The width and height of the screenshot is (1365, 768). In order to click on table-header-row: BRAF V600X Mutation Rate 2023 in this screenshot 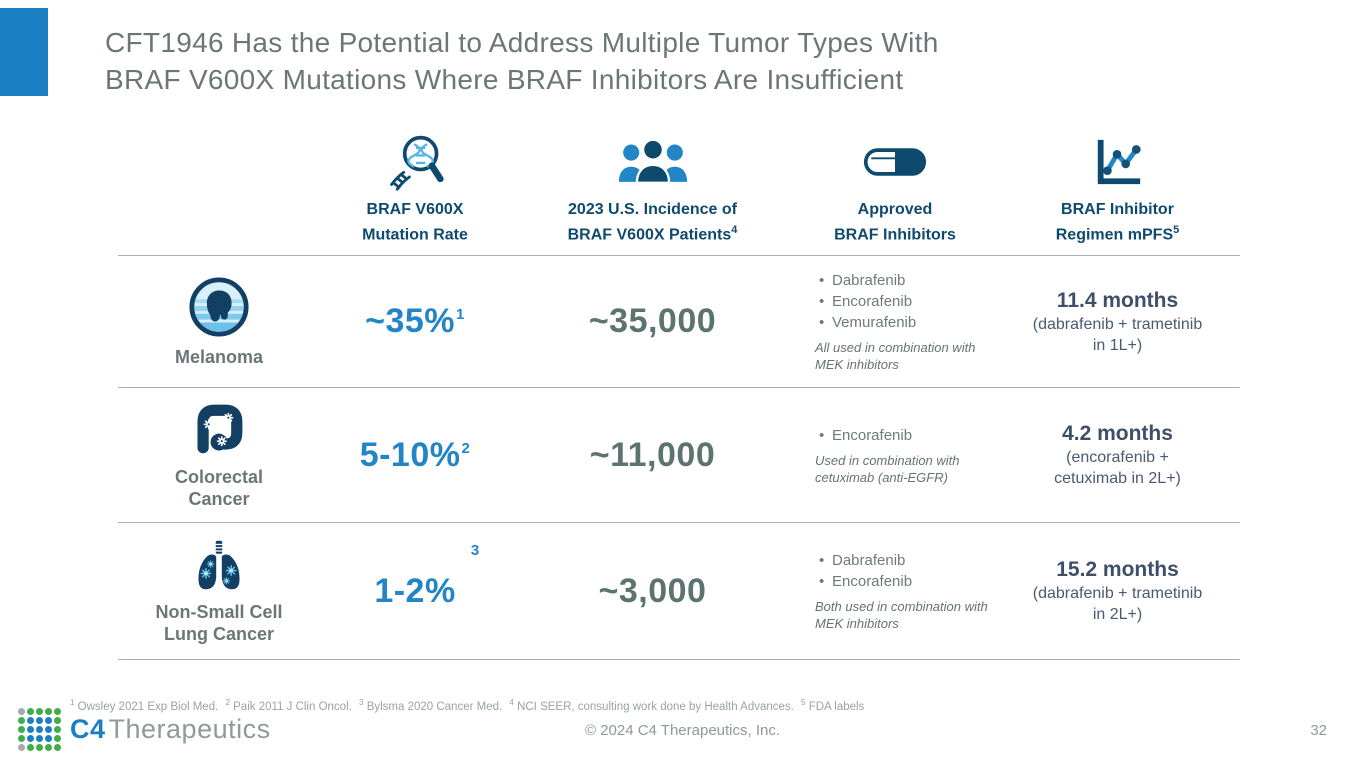, I will do `click(679, 192)`.